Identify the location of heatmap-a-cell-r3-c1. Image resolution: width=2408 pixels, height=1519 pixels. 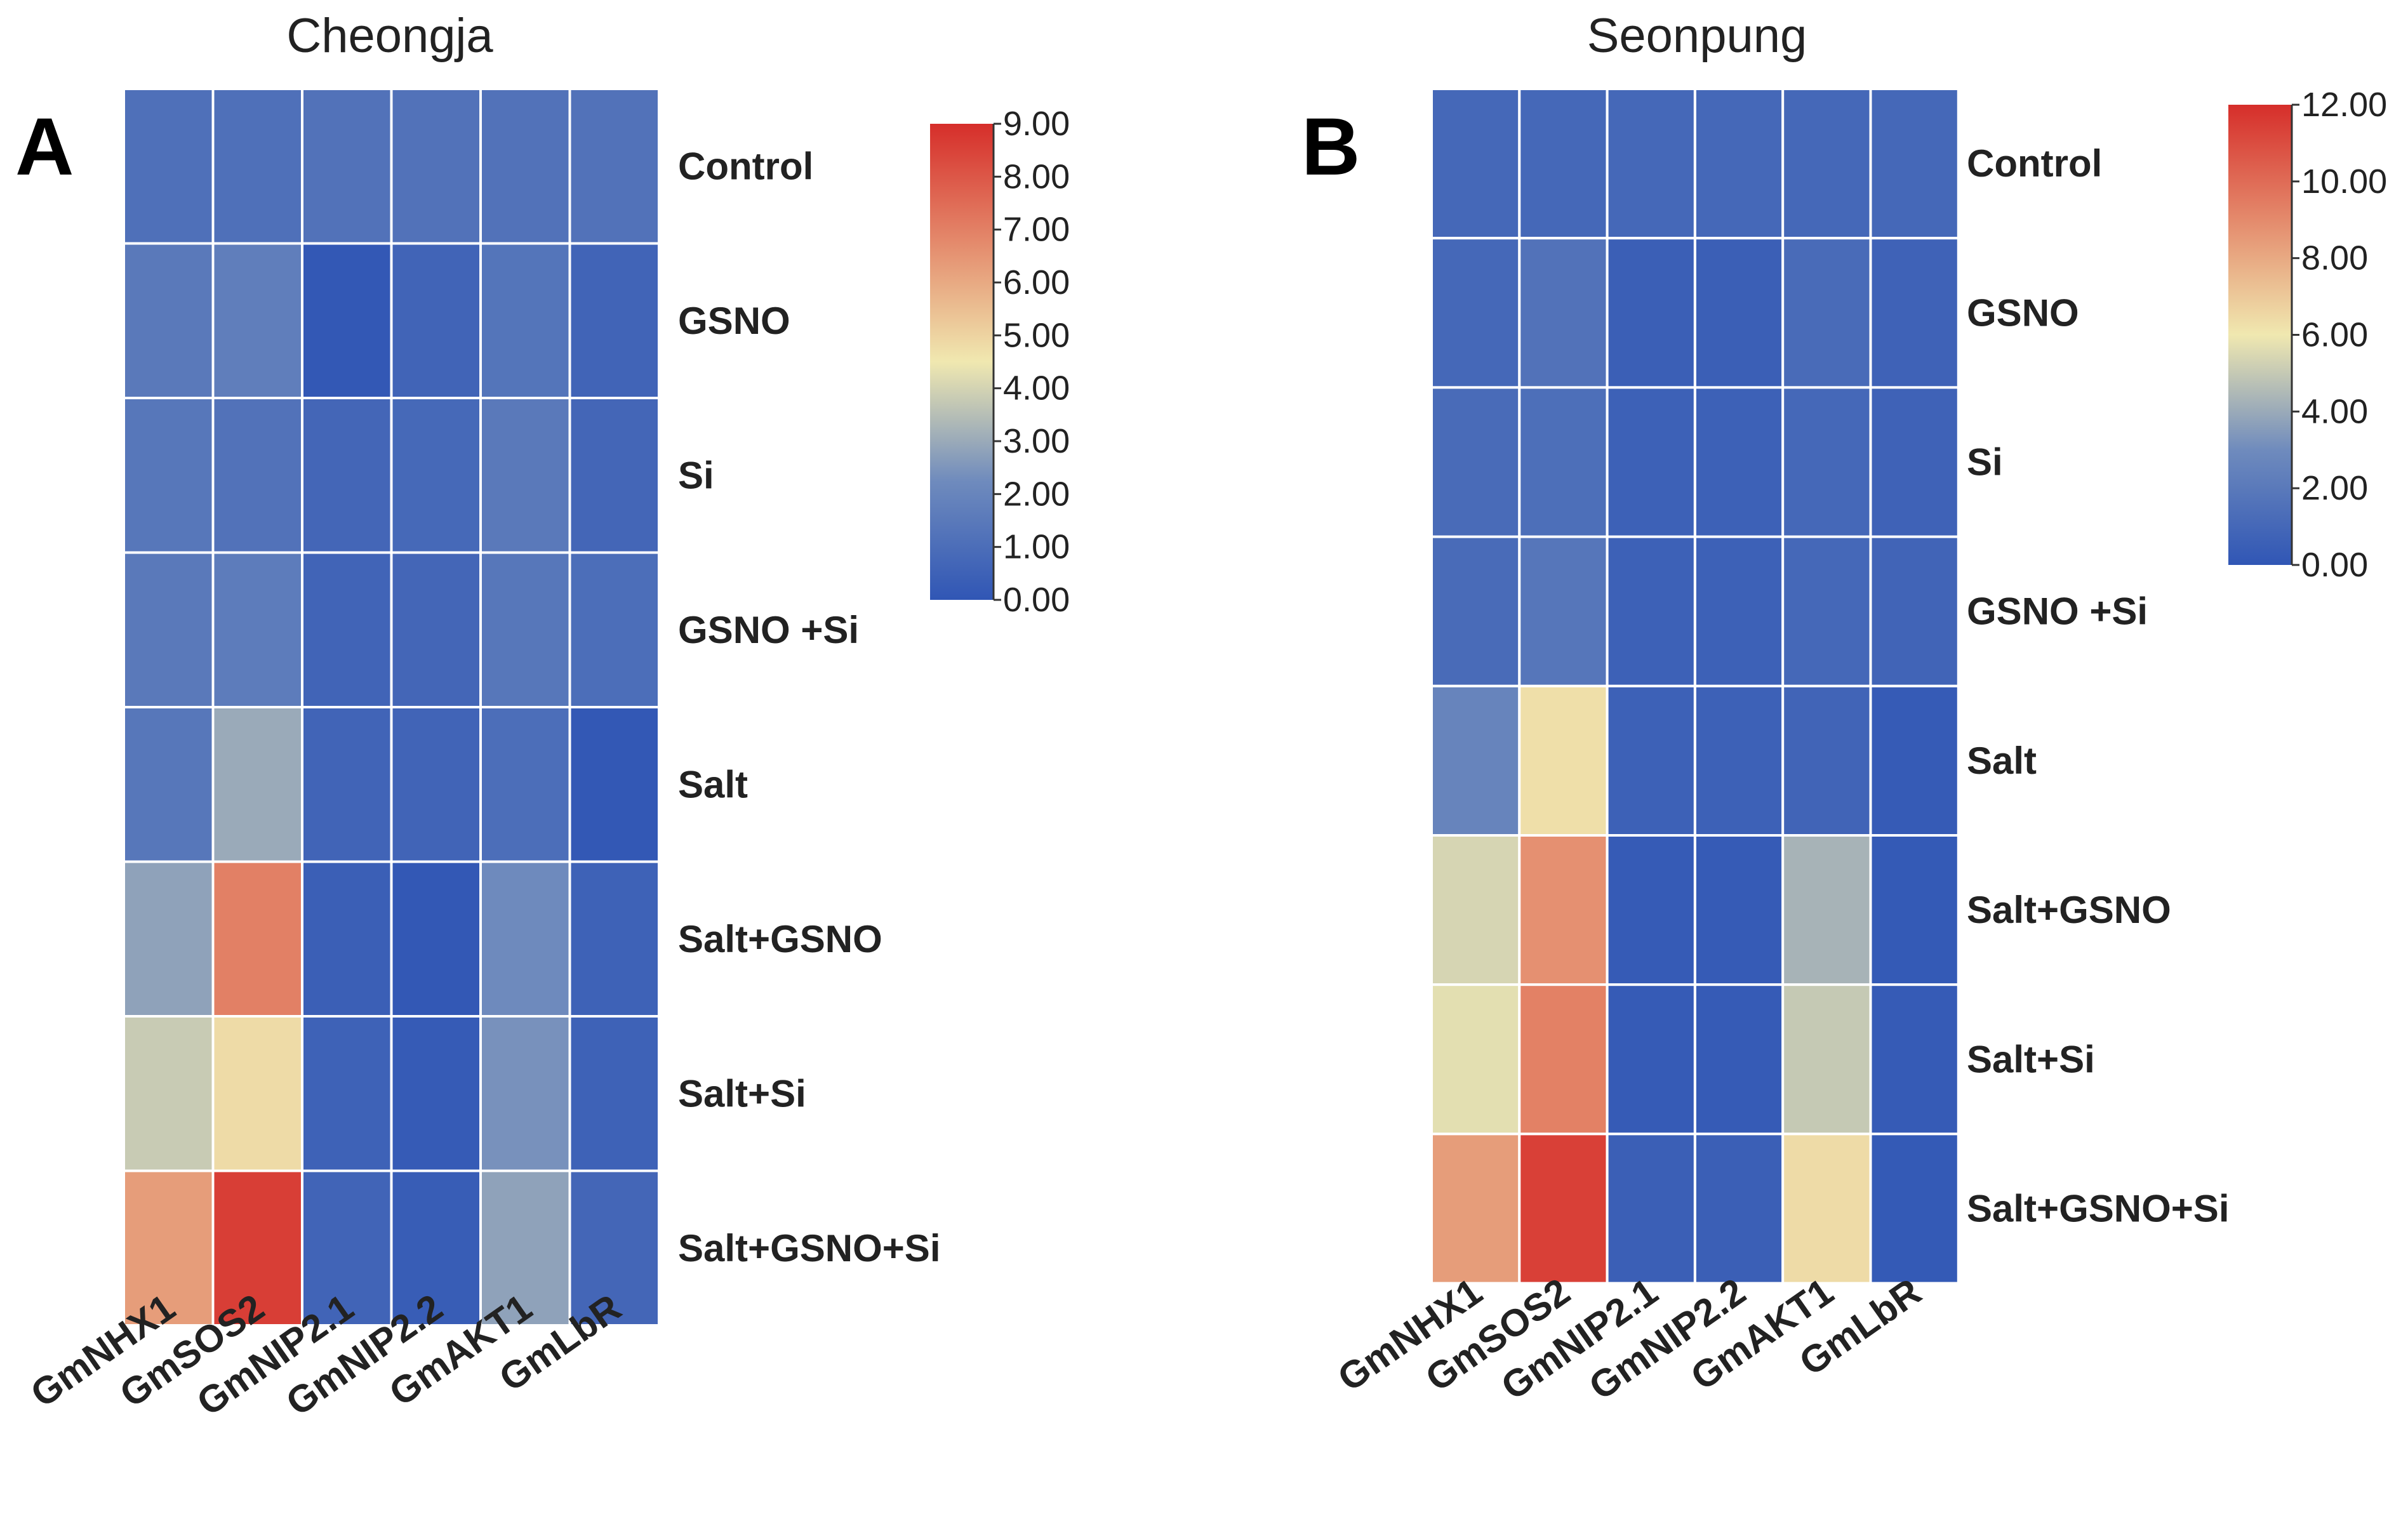
(257, 629).